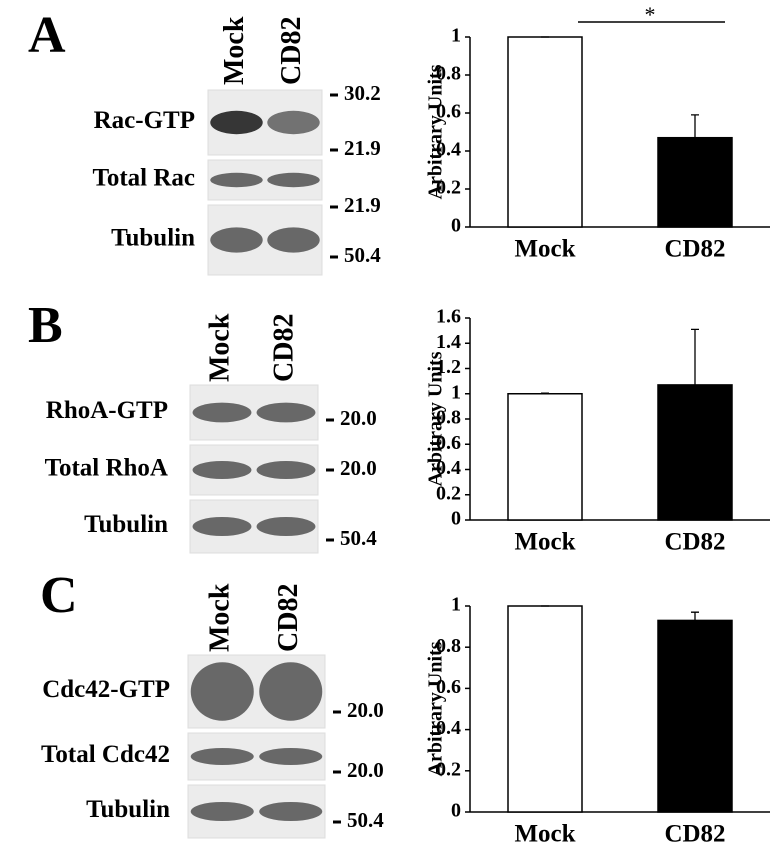 The width and height of the screenshot is (781, 850). Describe the element at coordinates (45, 325) in the screenshot. I see `panel-label: B` at that location.